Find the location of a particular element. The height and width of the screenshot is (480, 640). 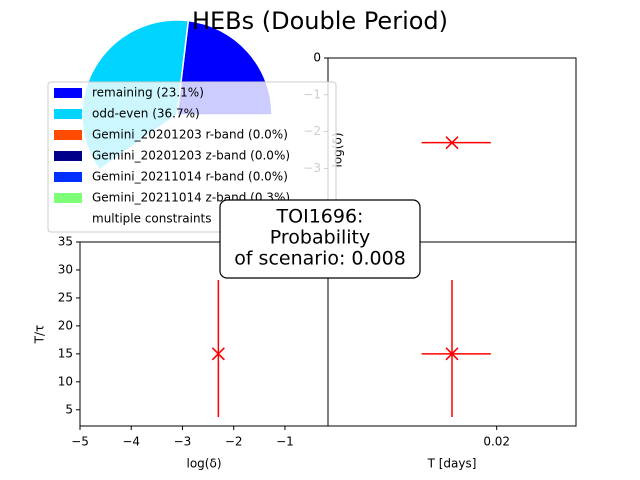

y-tick-label: 15 is located at coordinates (65, 353).